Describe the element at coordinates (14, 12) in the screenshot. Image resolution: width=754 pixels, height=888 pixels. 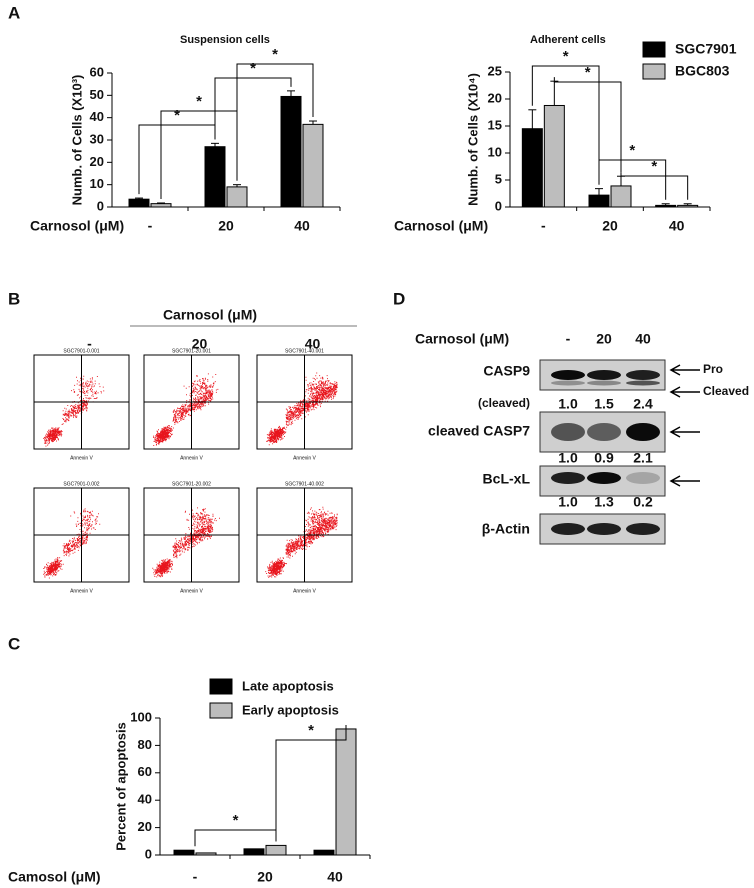
I see `panel-label: A` at that location.